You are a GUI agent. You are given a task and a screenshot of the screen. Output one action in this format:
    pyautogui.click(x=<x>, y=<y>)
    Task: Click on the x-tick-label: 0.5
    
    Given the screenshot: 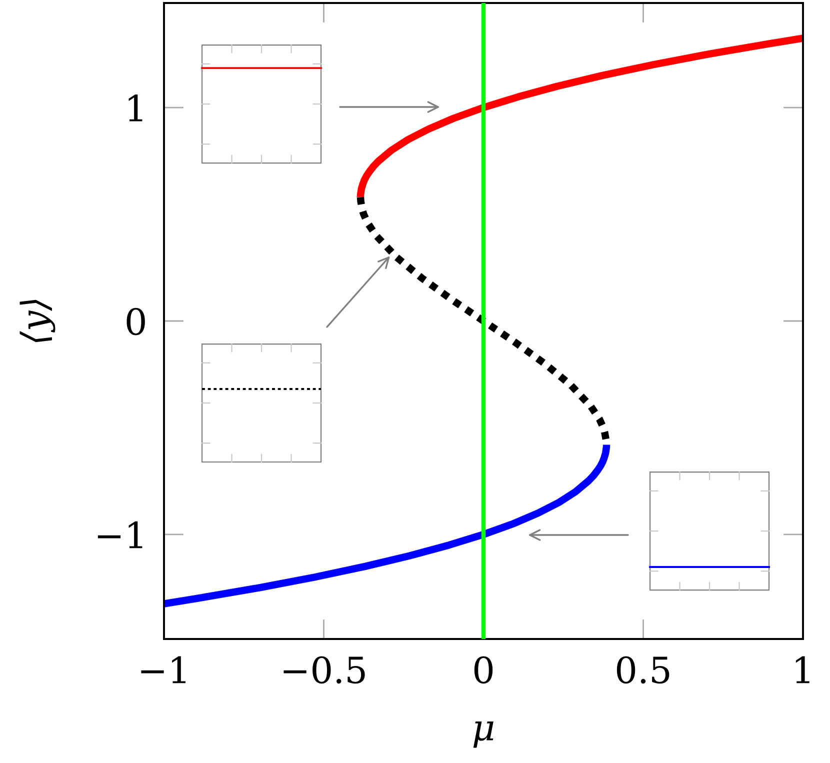 What is the action you would take?
    pyautogui.click(x=643, y=670)
    